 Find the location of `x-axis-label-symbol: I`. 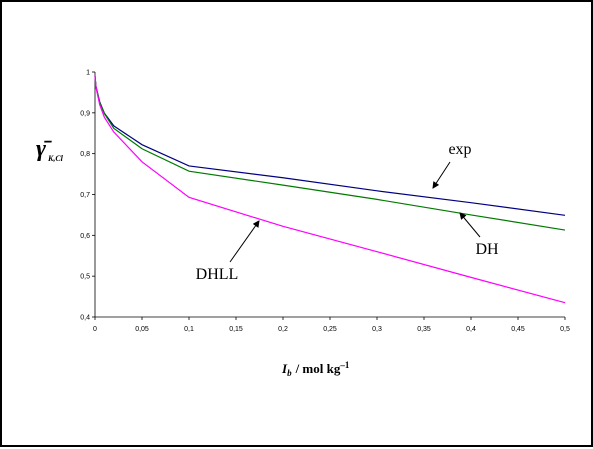

x-axis-label-symbol: I is located at coordinates (284, 368).